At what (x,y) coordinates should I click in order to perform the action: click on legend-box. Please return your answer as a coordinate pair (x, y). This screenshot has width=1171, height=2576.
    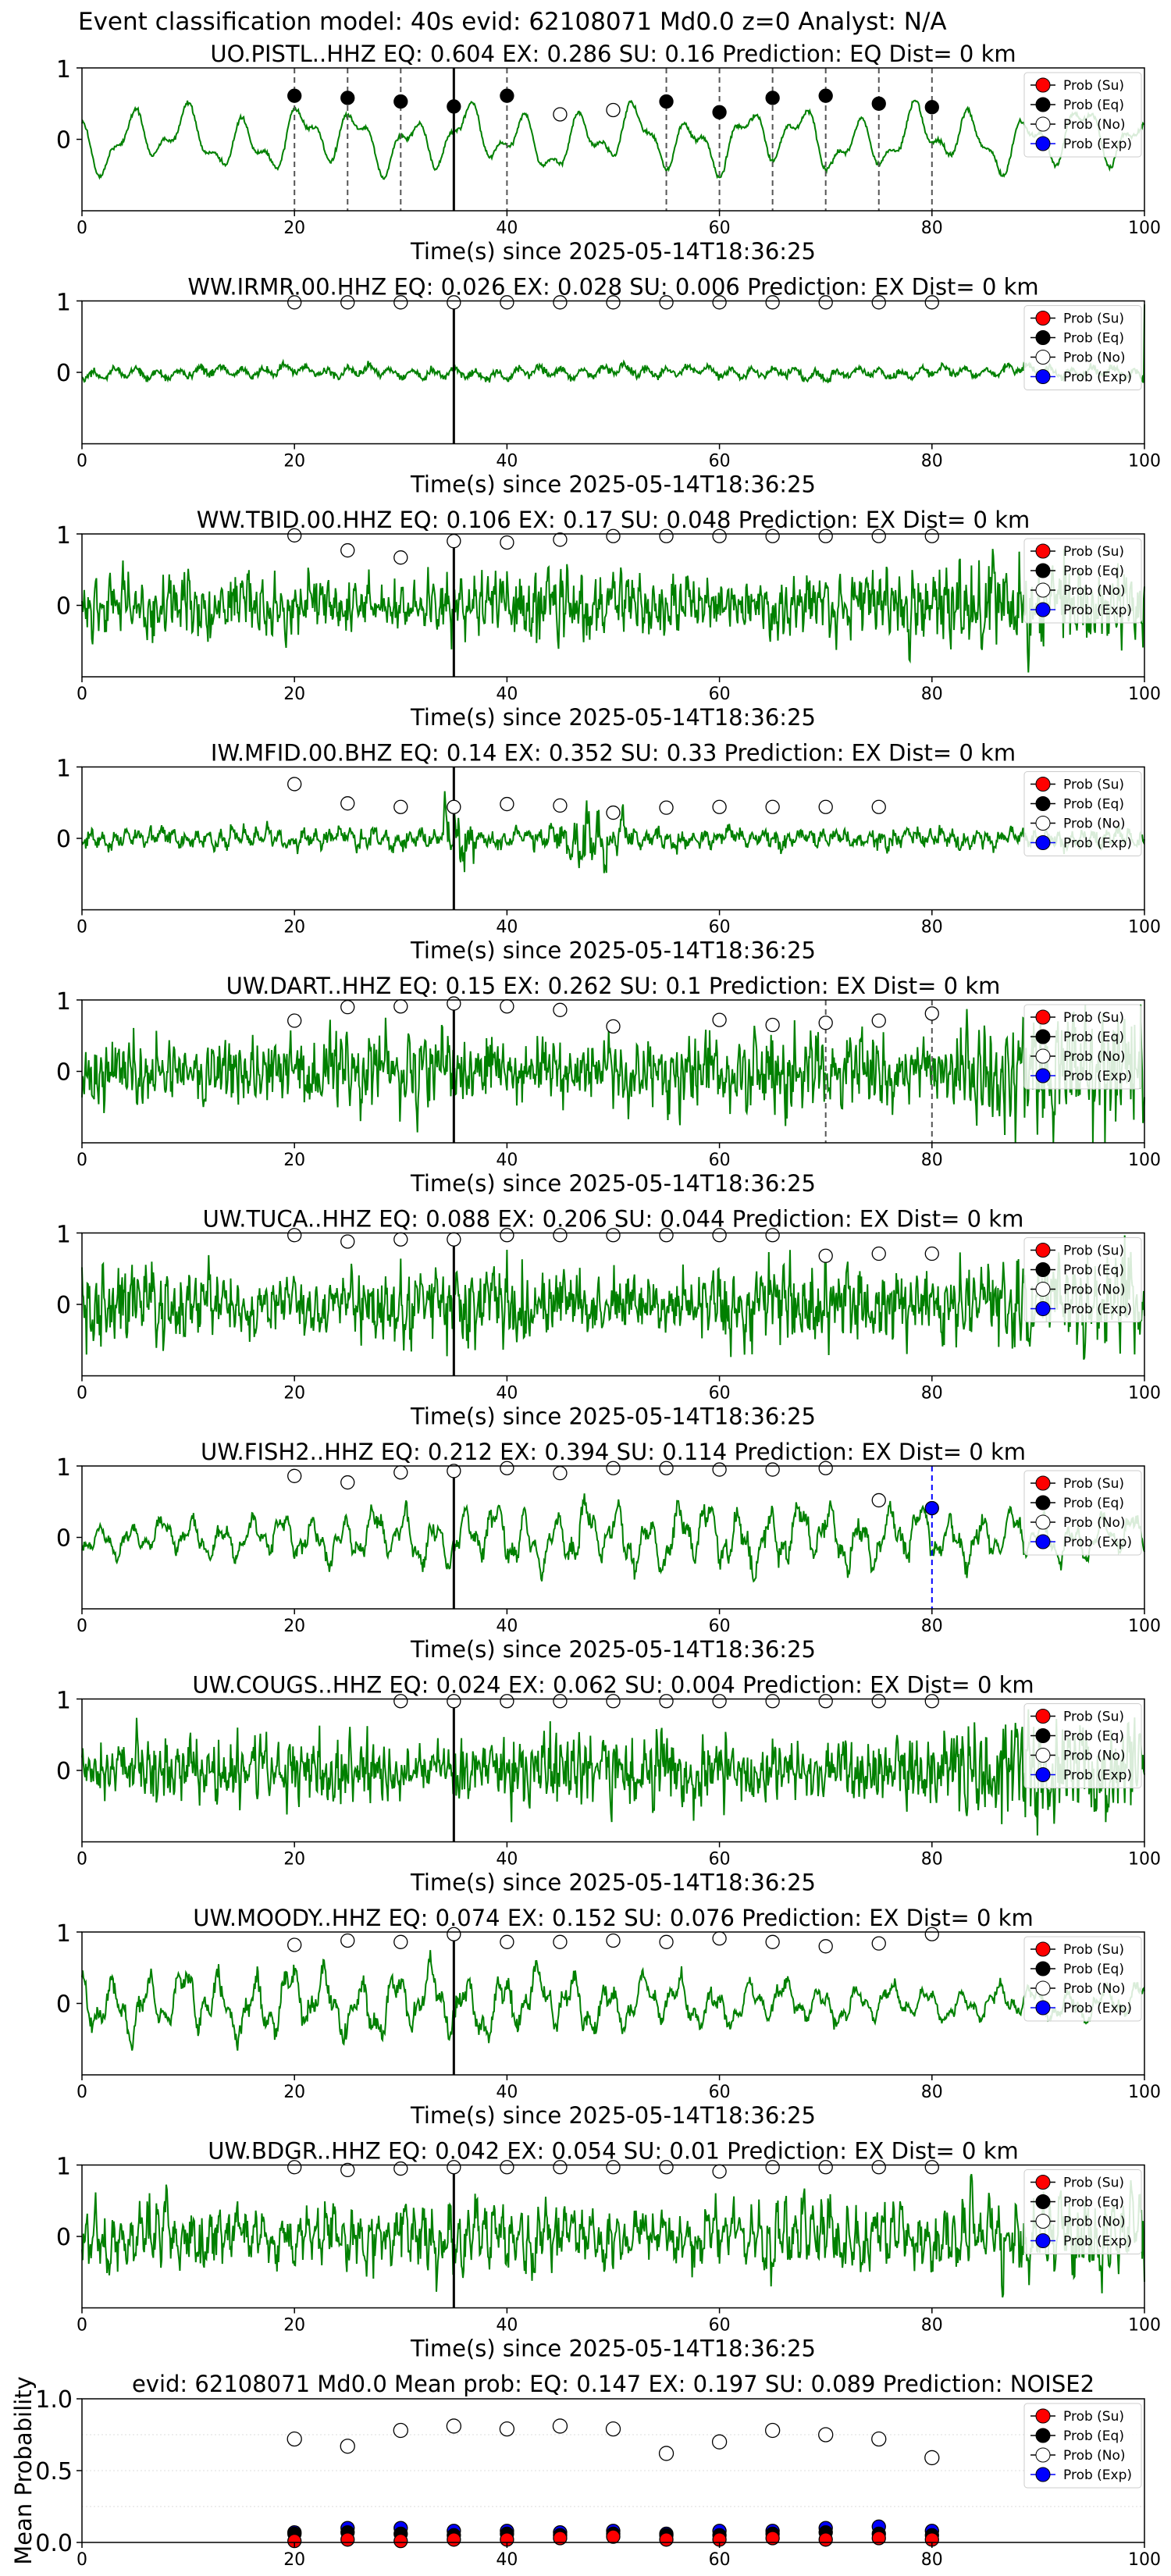
    Looking at the image, I should click on (1082, 1047).